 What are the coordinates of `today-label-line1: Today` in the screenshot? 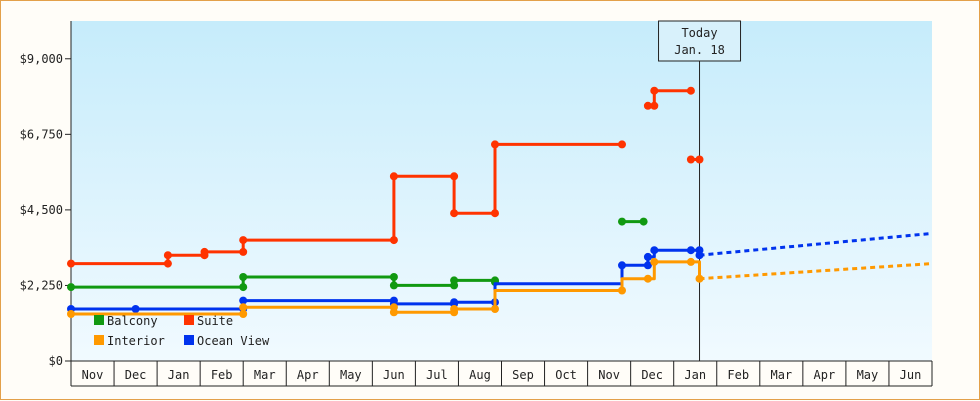 It's located at (699, 33).